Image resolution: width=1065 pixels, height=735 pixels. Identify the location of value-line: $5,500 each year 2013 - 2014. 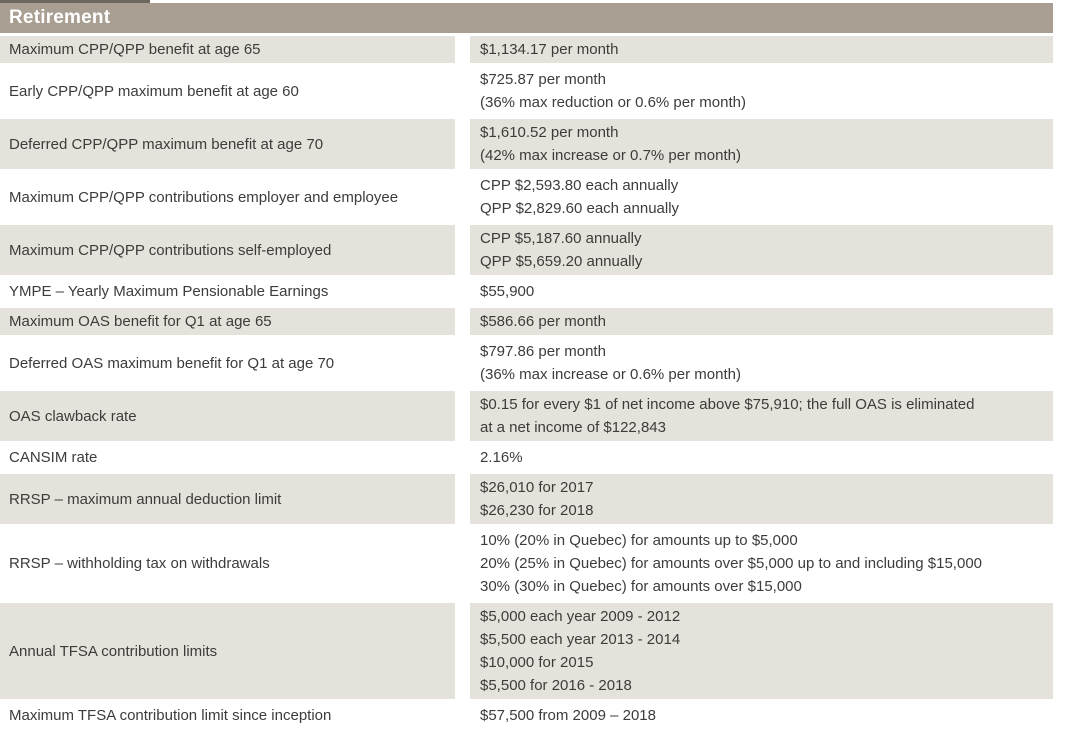
(580, 639).